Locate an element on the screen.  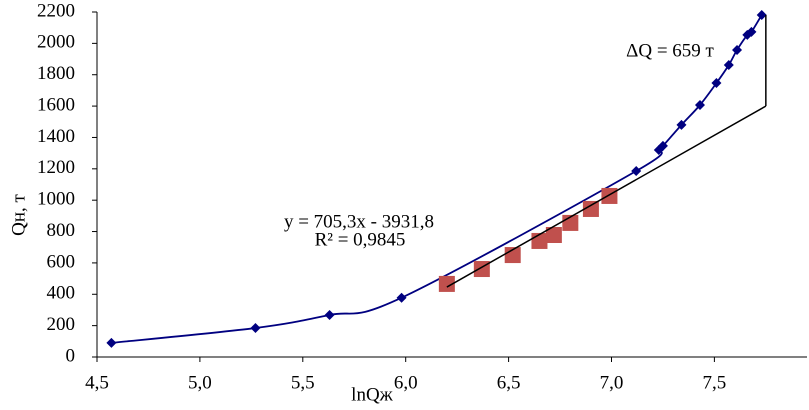
x-tick-label: 6,0 is located at coordinates (406, 382).